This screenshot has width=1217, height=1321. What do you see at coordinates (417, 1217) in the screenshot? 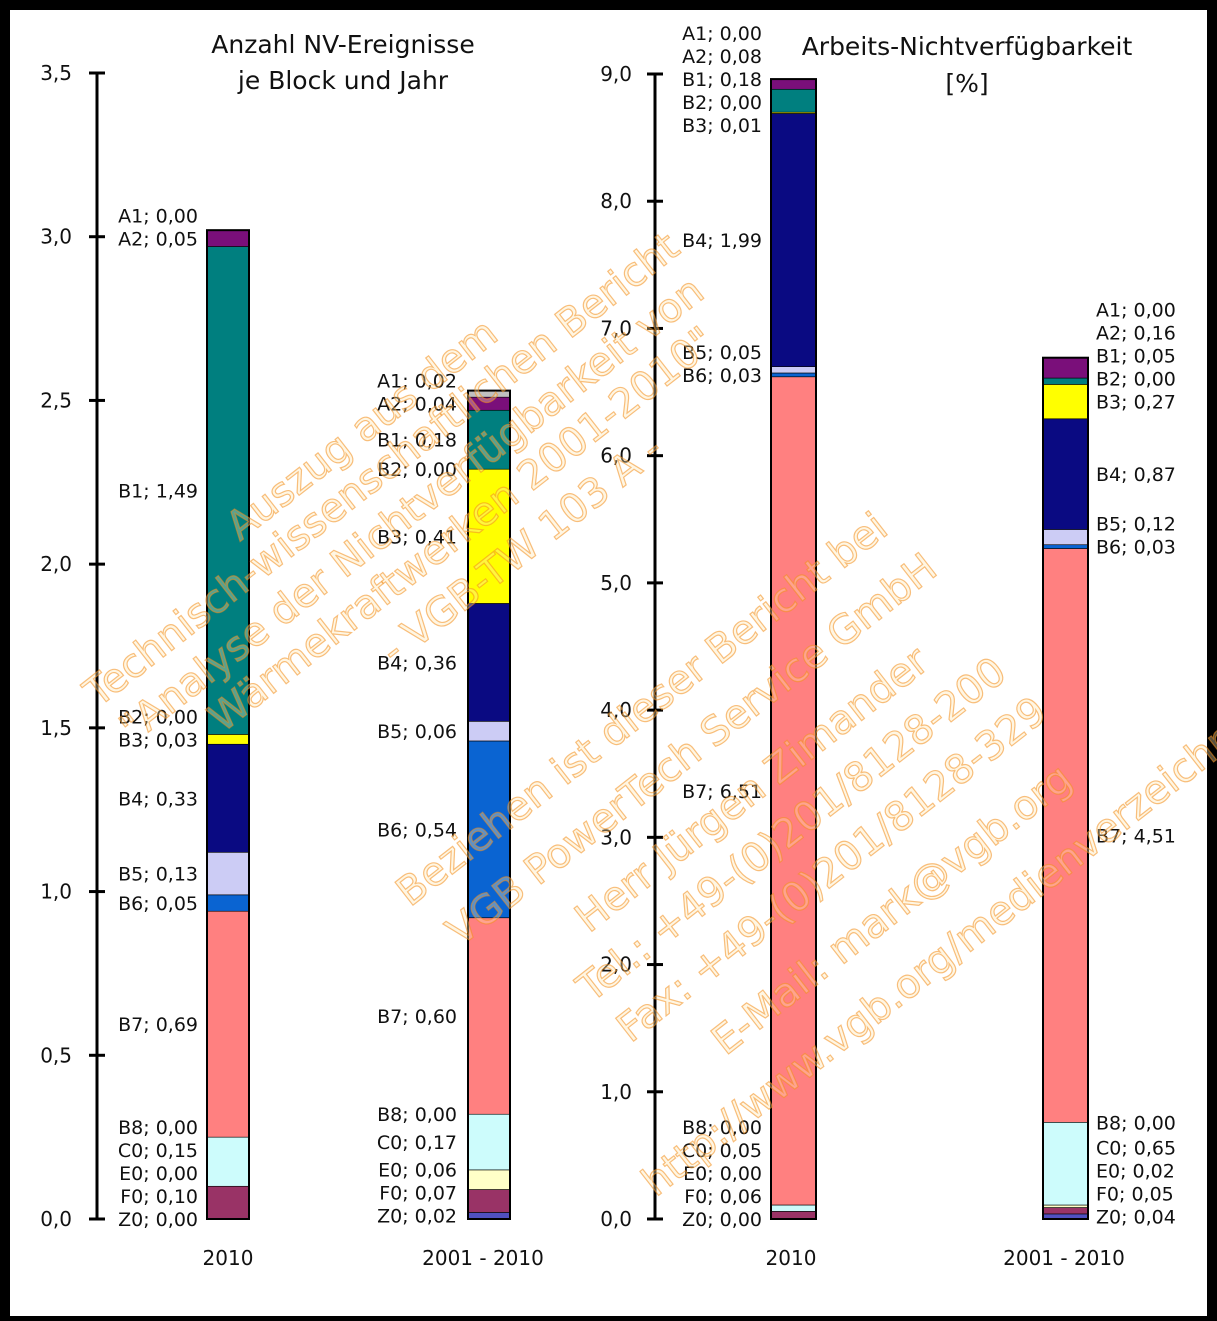
I see `segment-label-z0: Z0; 0,02` at bounding box center [417, 1217].